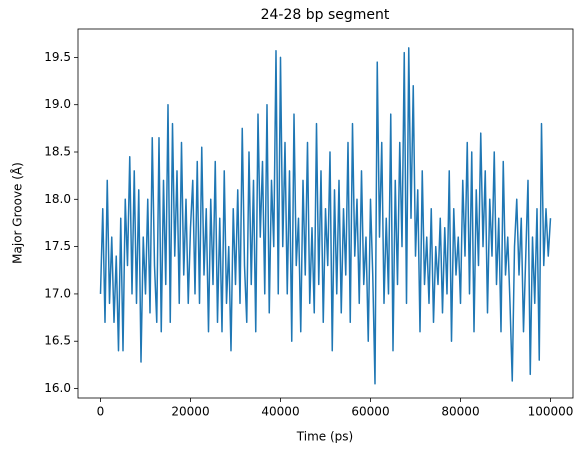 This screenshot has width=586, height=457. I want to click on x-axis-label: Time (ps), so click(324, 437).